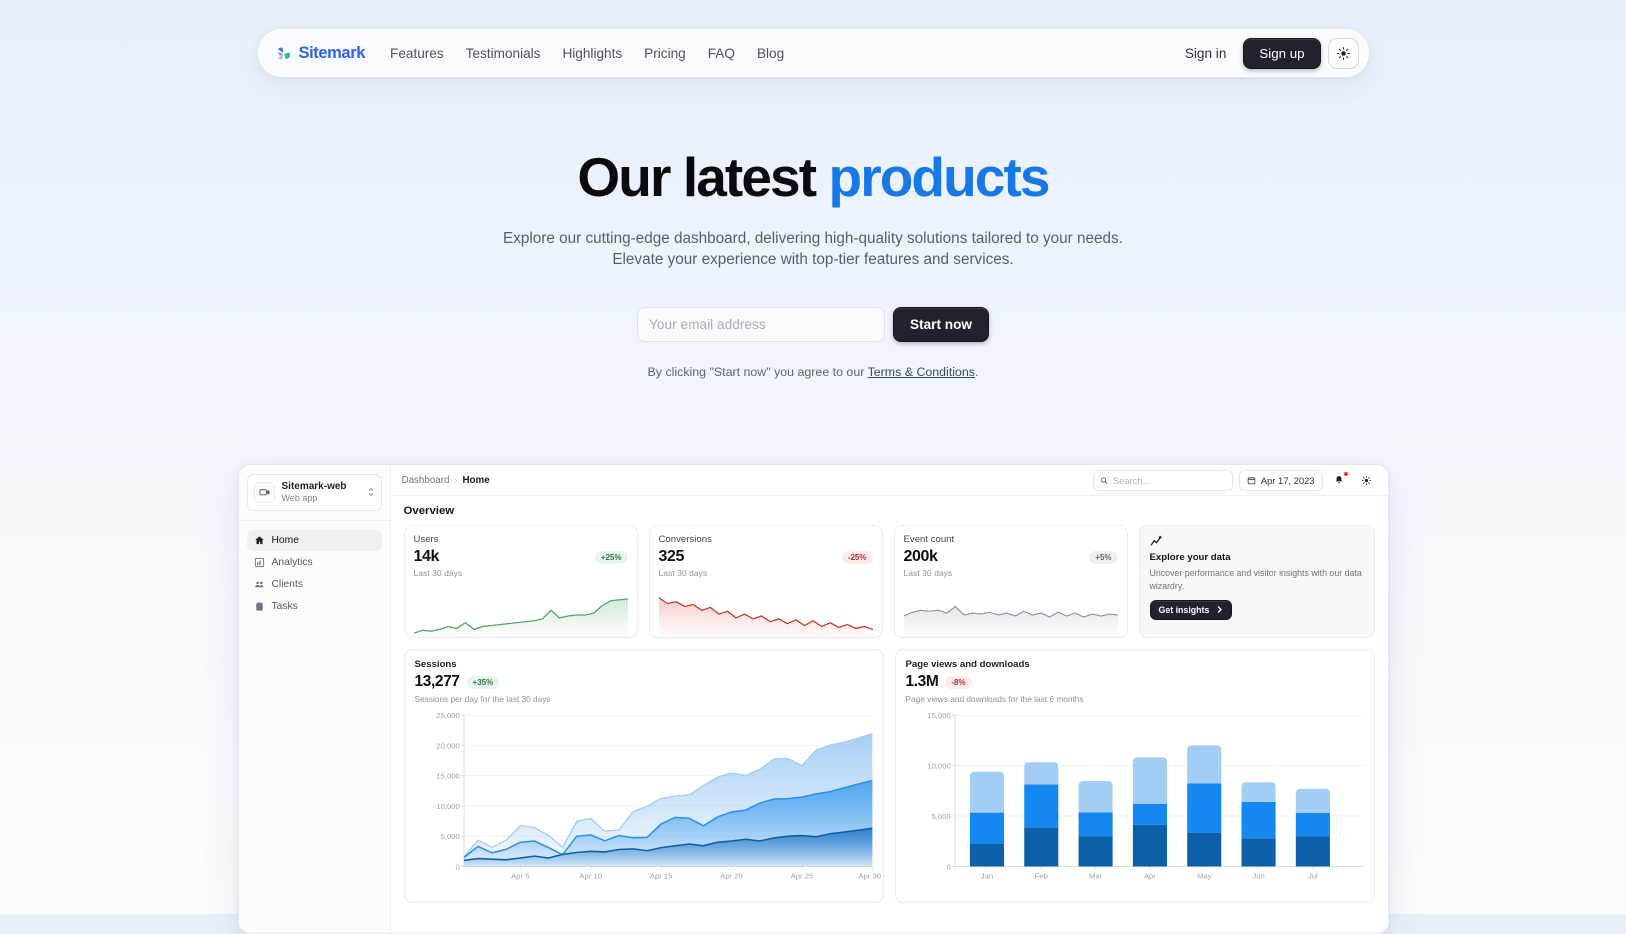 The height and width of the screenshot is (934, 1626). I want to click on svg-text: Apr 30, so click(869, 876).